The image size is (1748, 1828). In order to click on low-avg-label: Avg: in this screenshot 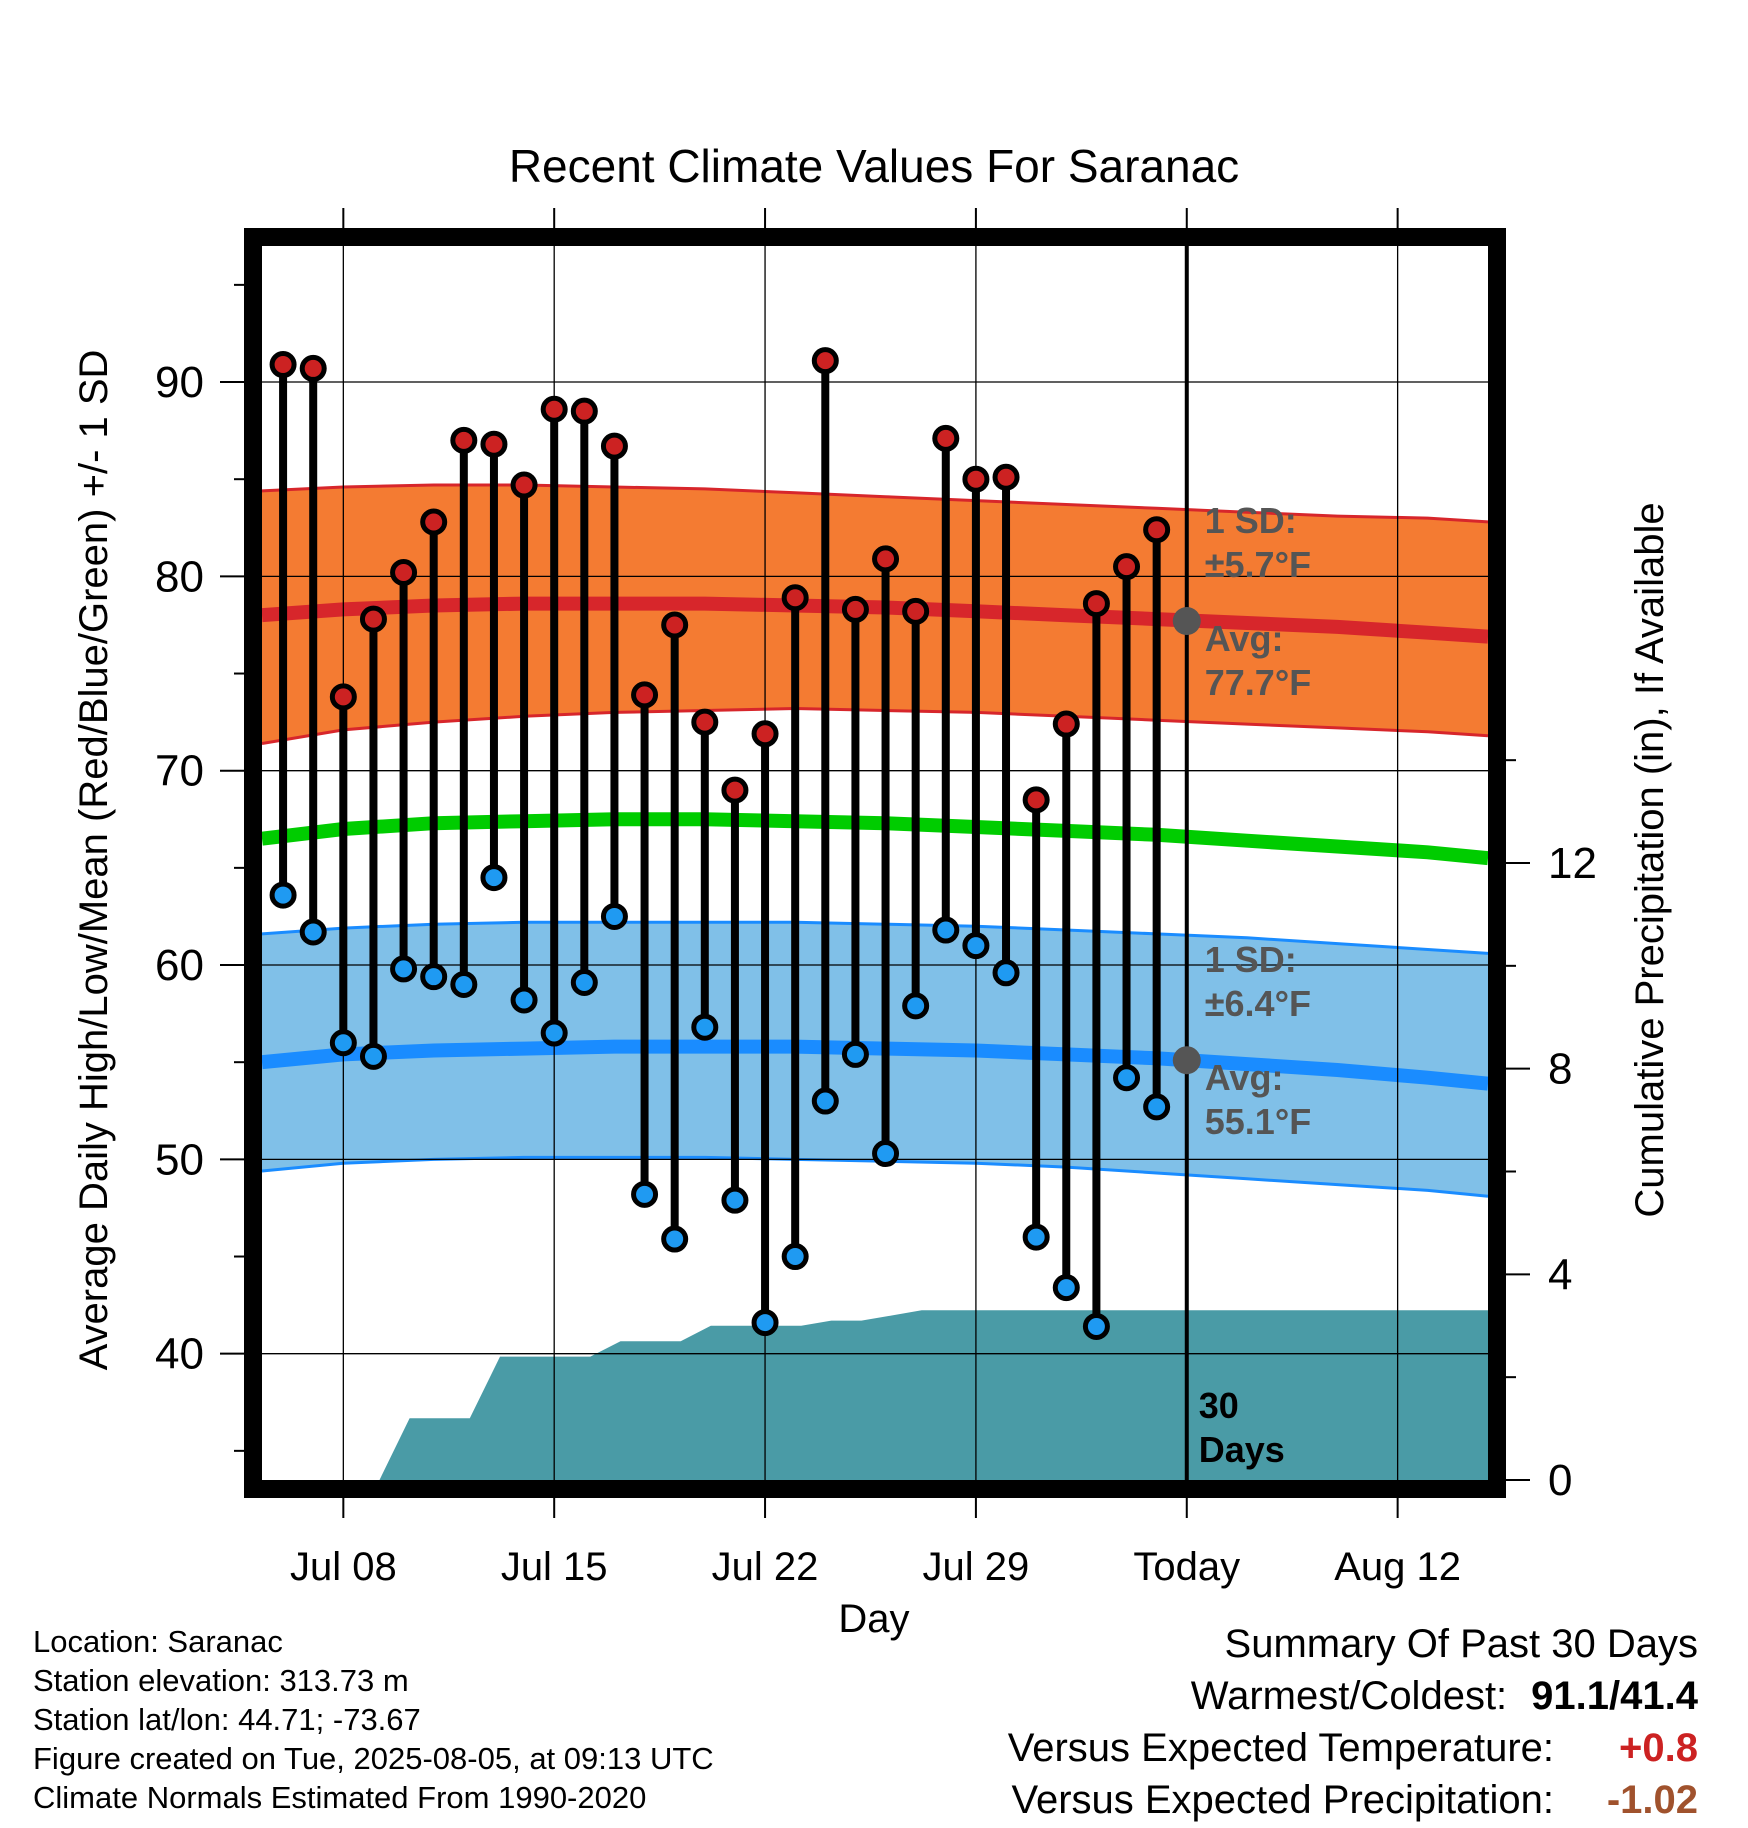, I will do `click(1244, 1077)`.